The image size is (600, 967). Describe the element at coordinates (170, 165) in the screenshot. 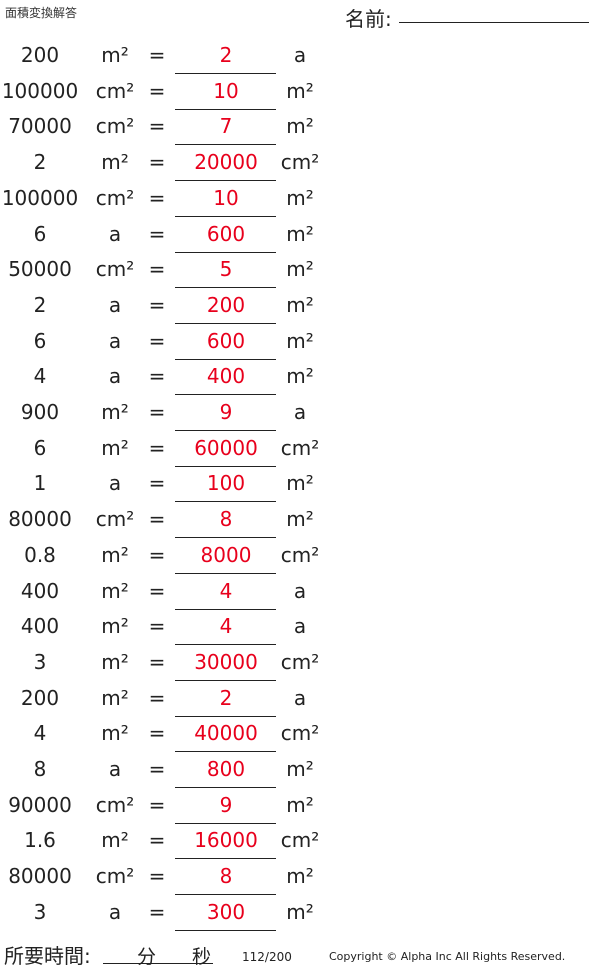

I see `problem-row: 2 m² = 20000 cm²` at that location.